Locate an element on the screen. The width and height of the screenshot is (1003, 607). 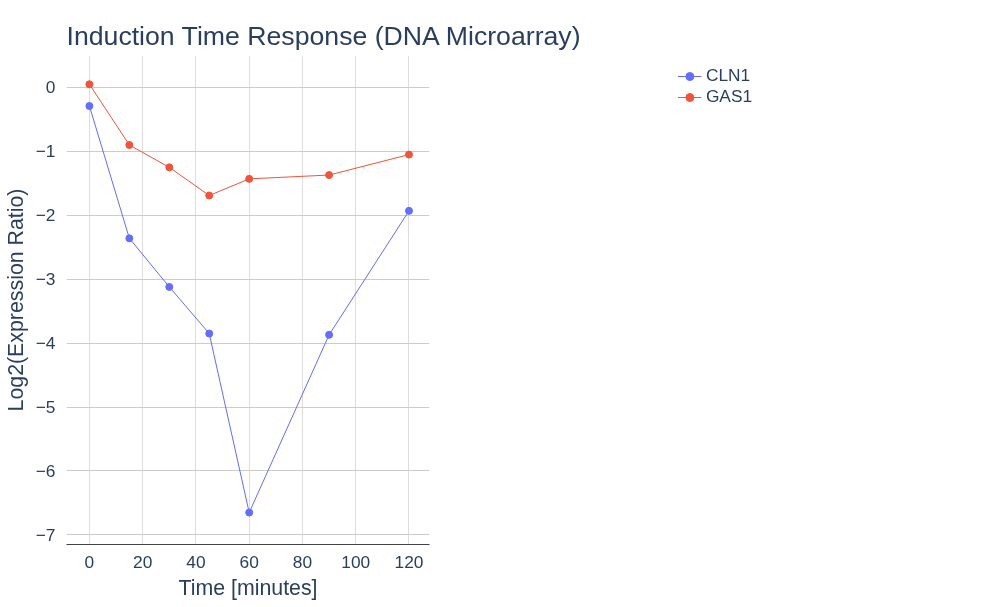
y-axis-title: Log2(Expression Ratio) is located at coordinates (15, 300).